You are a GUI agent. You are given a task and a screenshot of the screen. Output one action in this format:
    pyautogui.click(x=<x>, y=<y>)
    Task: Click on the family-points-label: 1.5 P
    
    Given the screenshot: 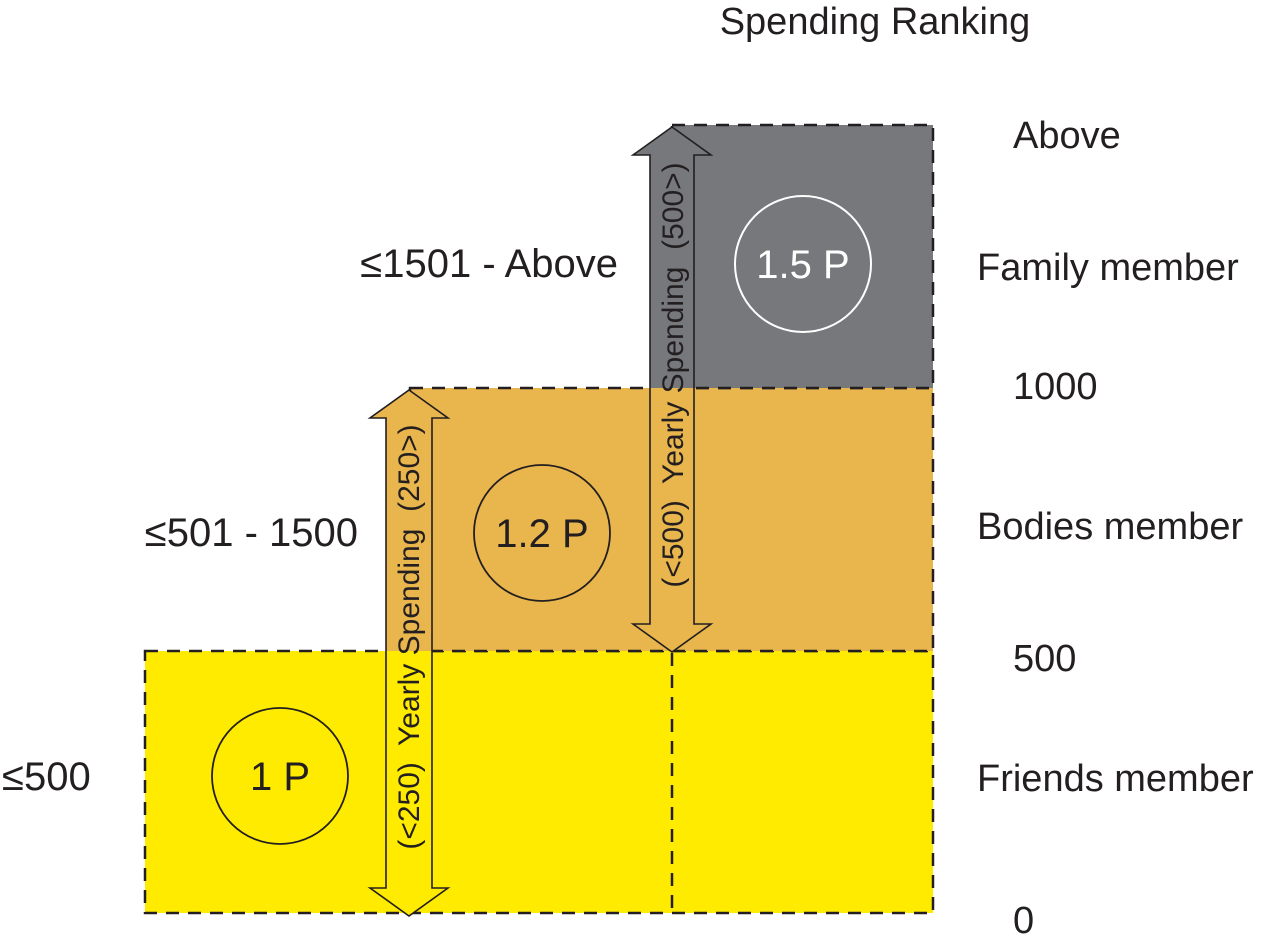 What is the action you would take?
    pyautogui.click(x=802, y=265)
    